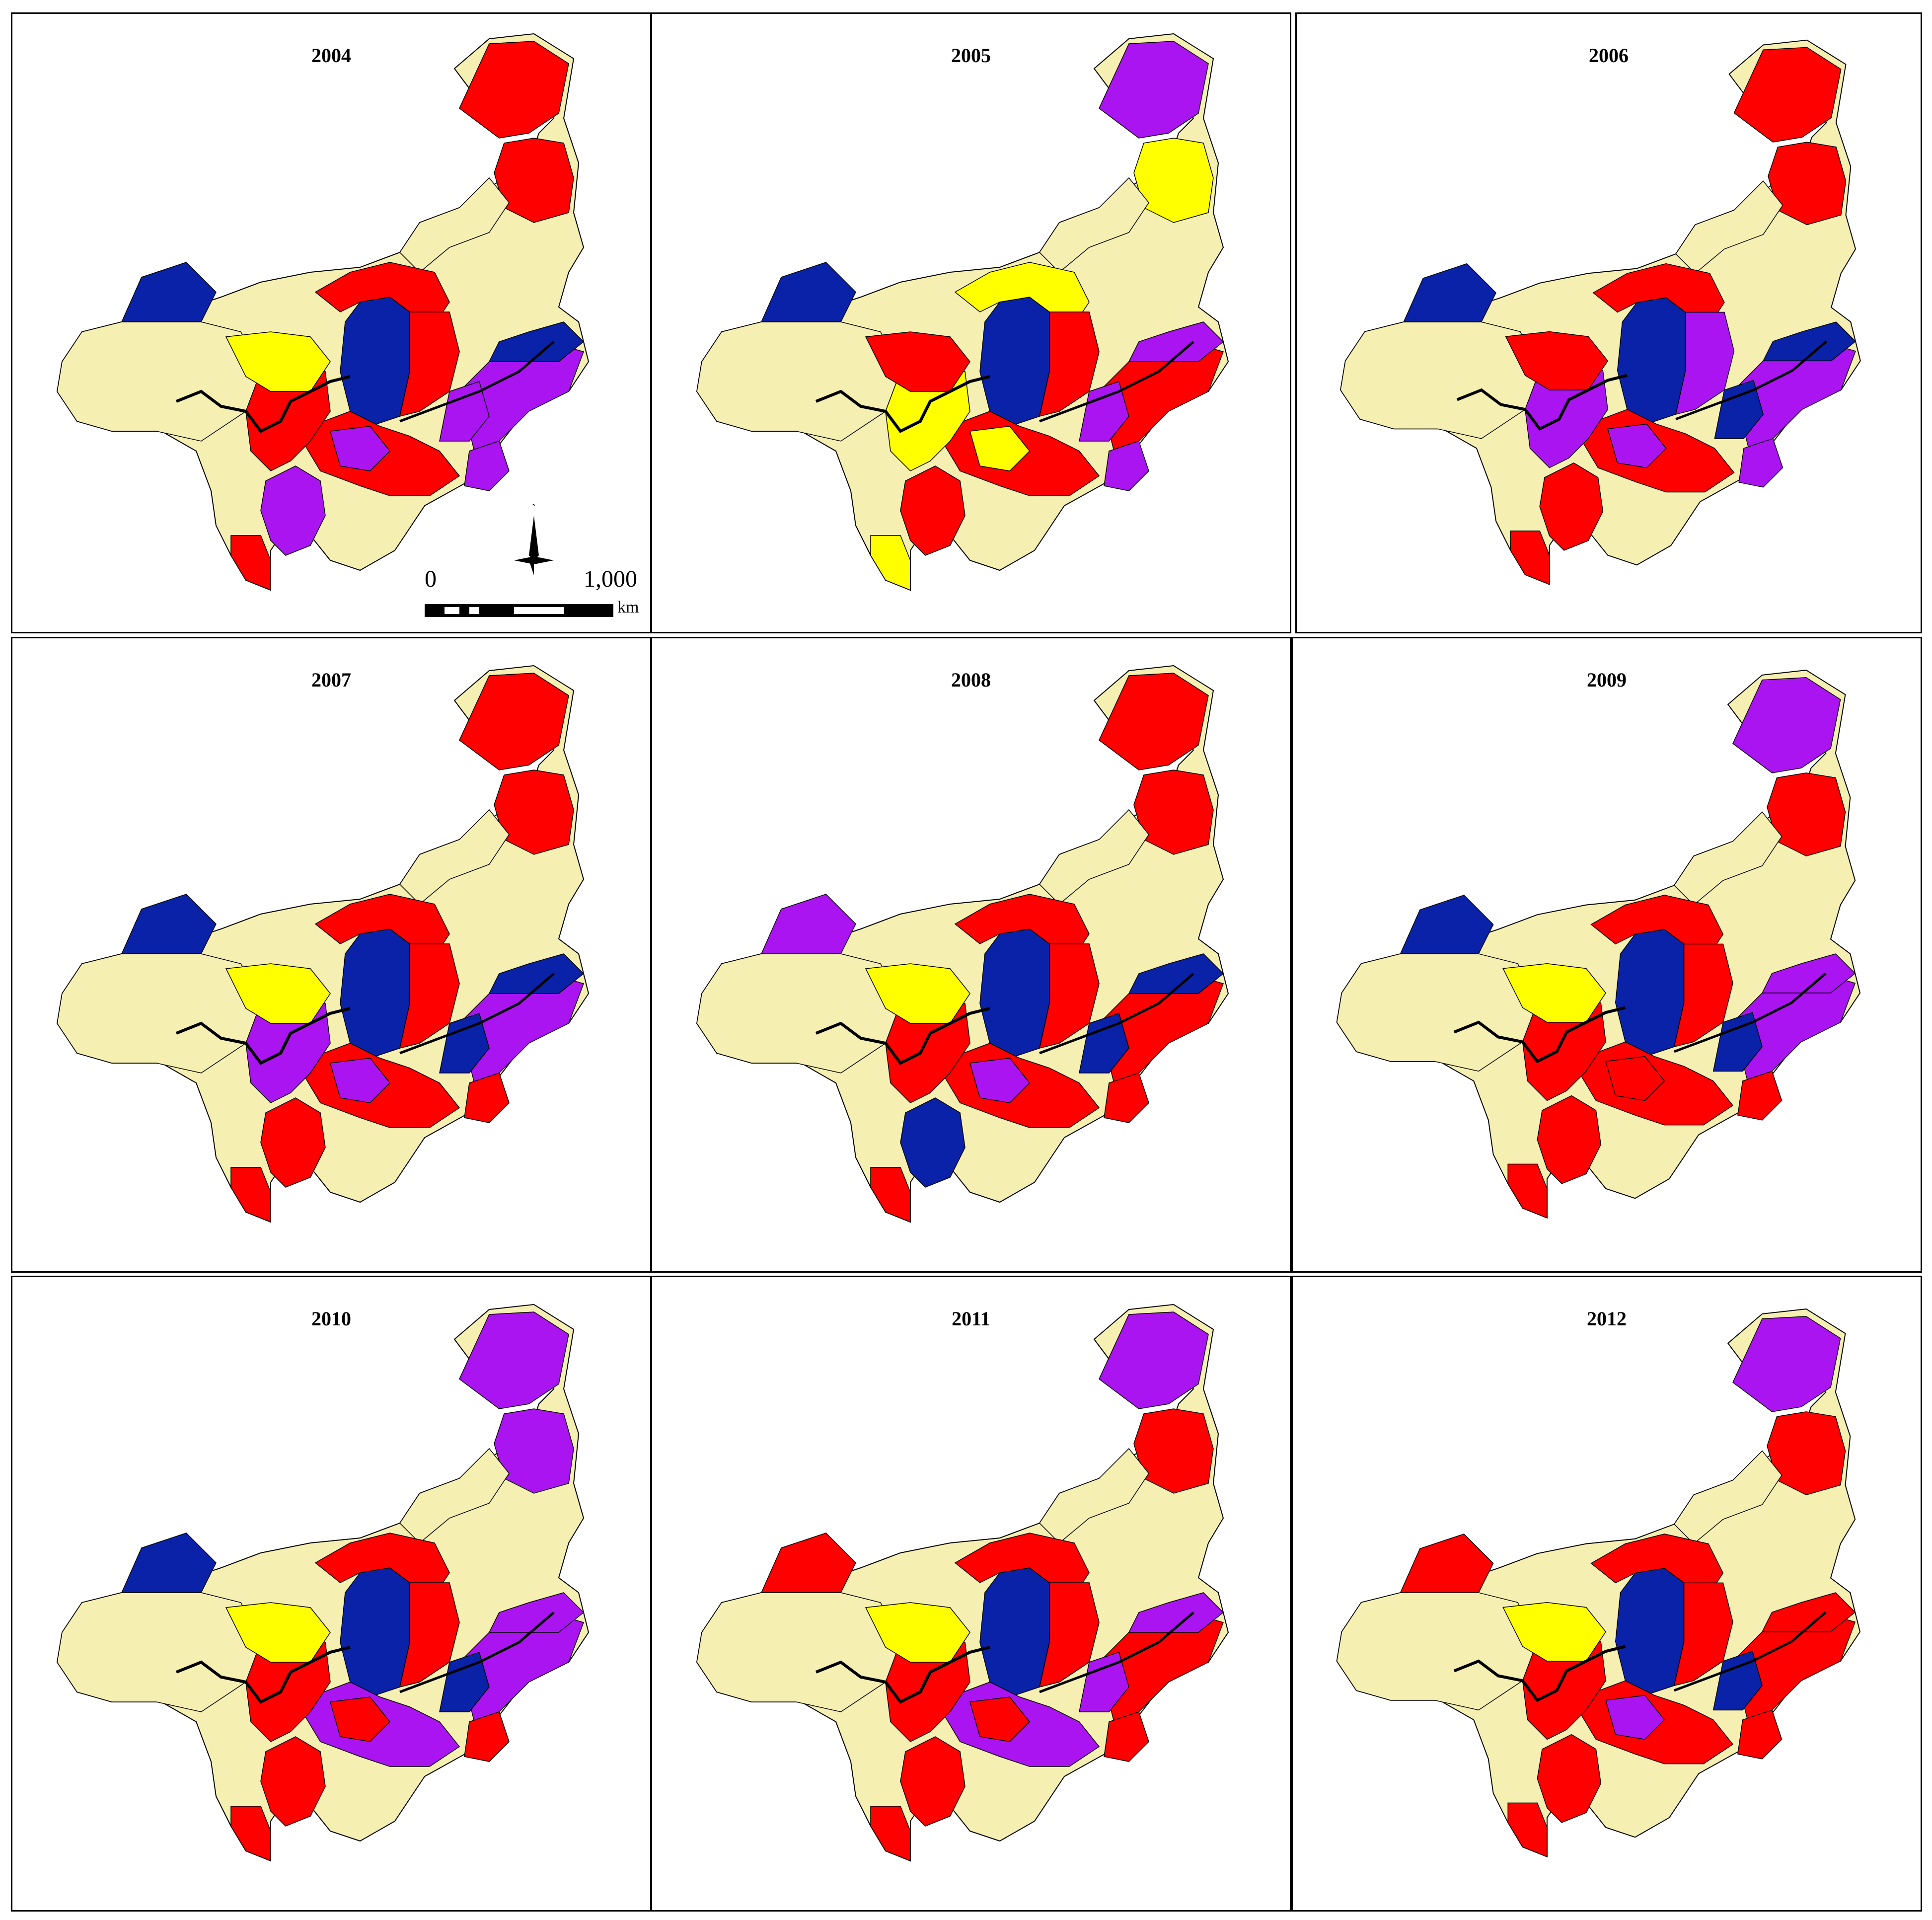 The image size is (1932, 1920). Describe the element at coordinates (331, 955) in the screenshot. I see `map-panel-2007: 2007` at that location.